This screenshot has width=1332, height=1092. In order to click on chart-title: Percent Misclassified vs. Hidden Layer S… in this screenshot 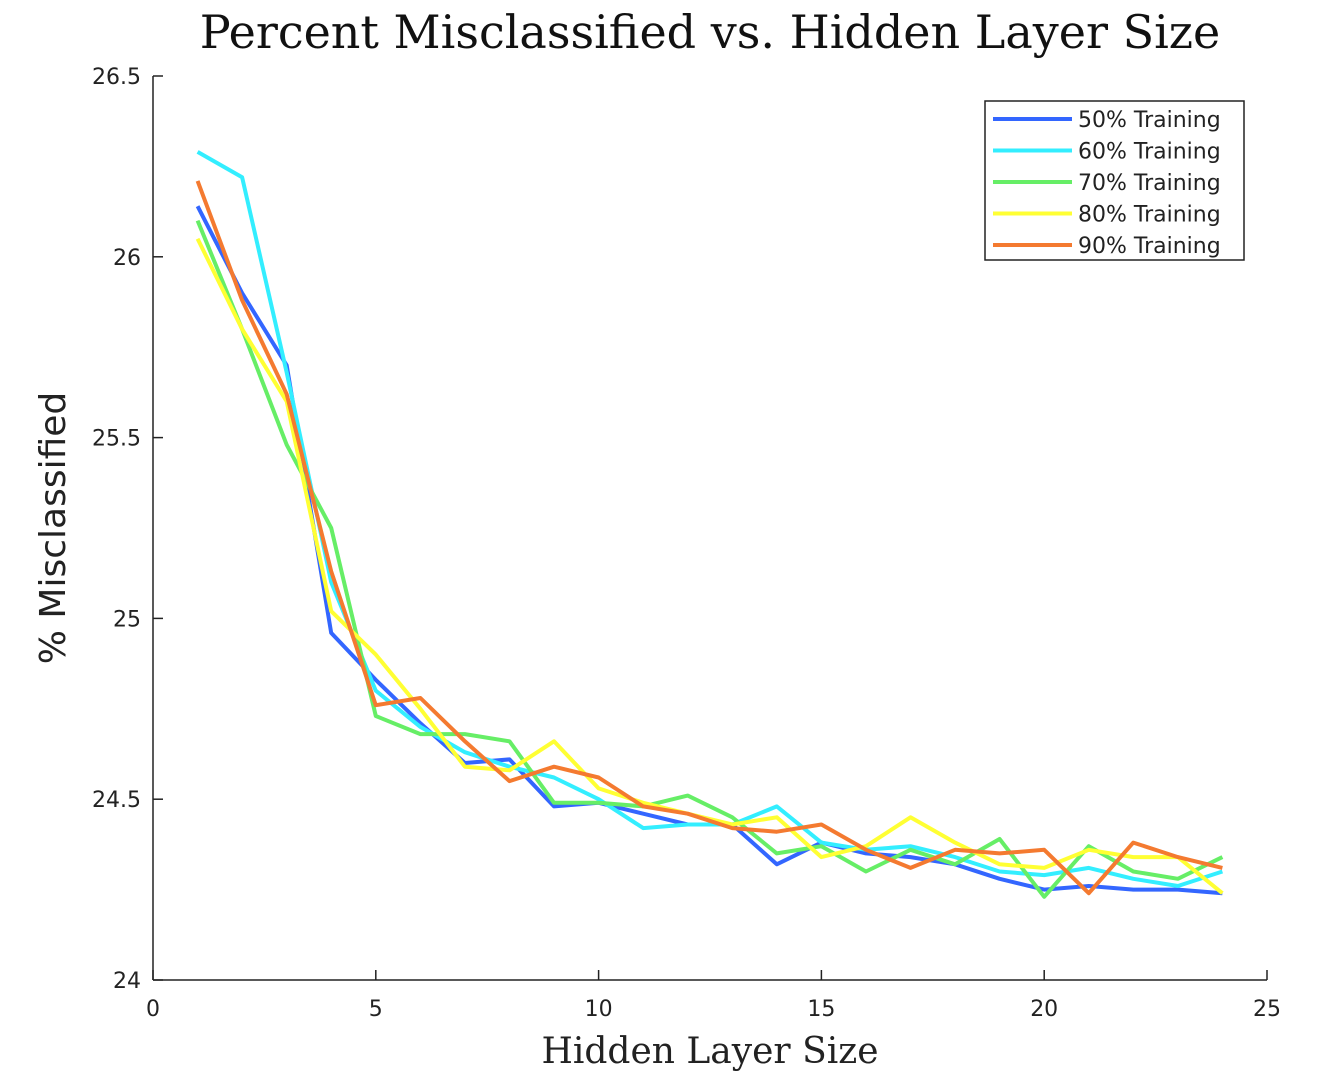, I will do `click(710, 32)`.